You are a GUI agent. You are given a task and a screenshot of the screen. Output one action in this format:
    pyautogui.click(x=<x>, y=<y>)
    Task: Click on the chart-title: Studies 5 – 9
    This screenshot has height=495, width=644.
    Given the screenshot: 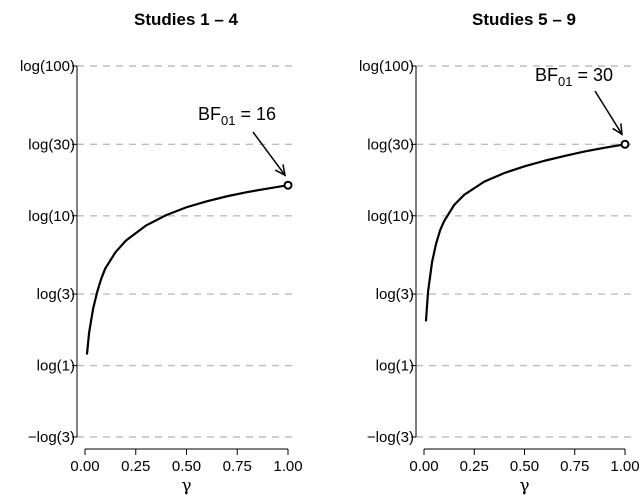 What is the action you would take?
    pyautogui.click(x=524, y=19)
    